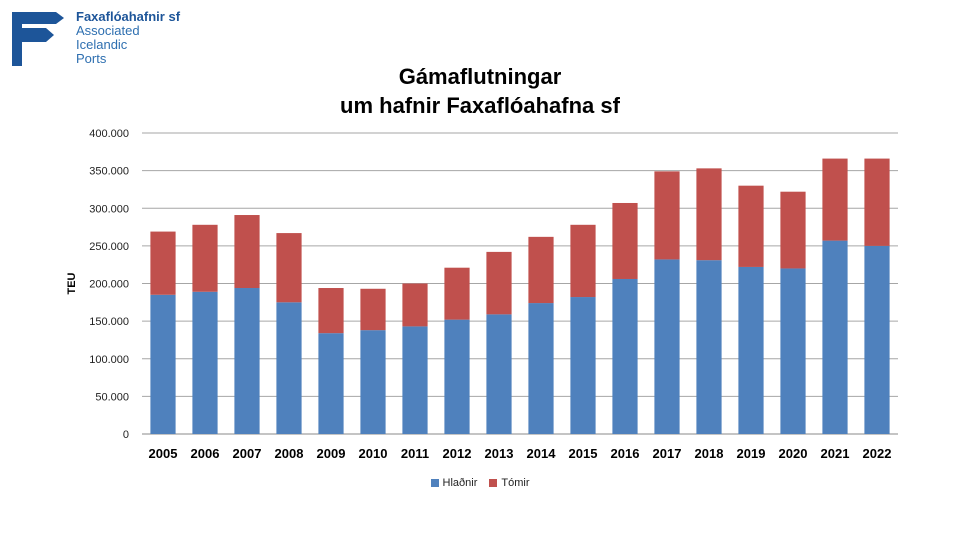  I want to click on bar-hladnir-2020, so click(793, 351).